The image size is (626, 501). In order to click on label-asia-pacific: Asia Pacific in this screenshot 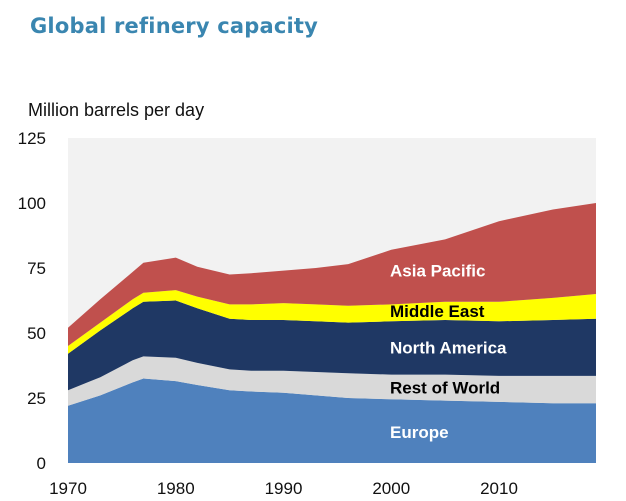, I will do `click(437, 271)`.